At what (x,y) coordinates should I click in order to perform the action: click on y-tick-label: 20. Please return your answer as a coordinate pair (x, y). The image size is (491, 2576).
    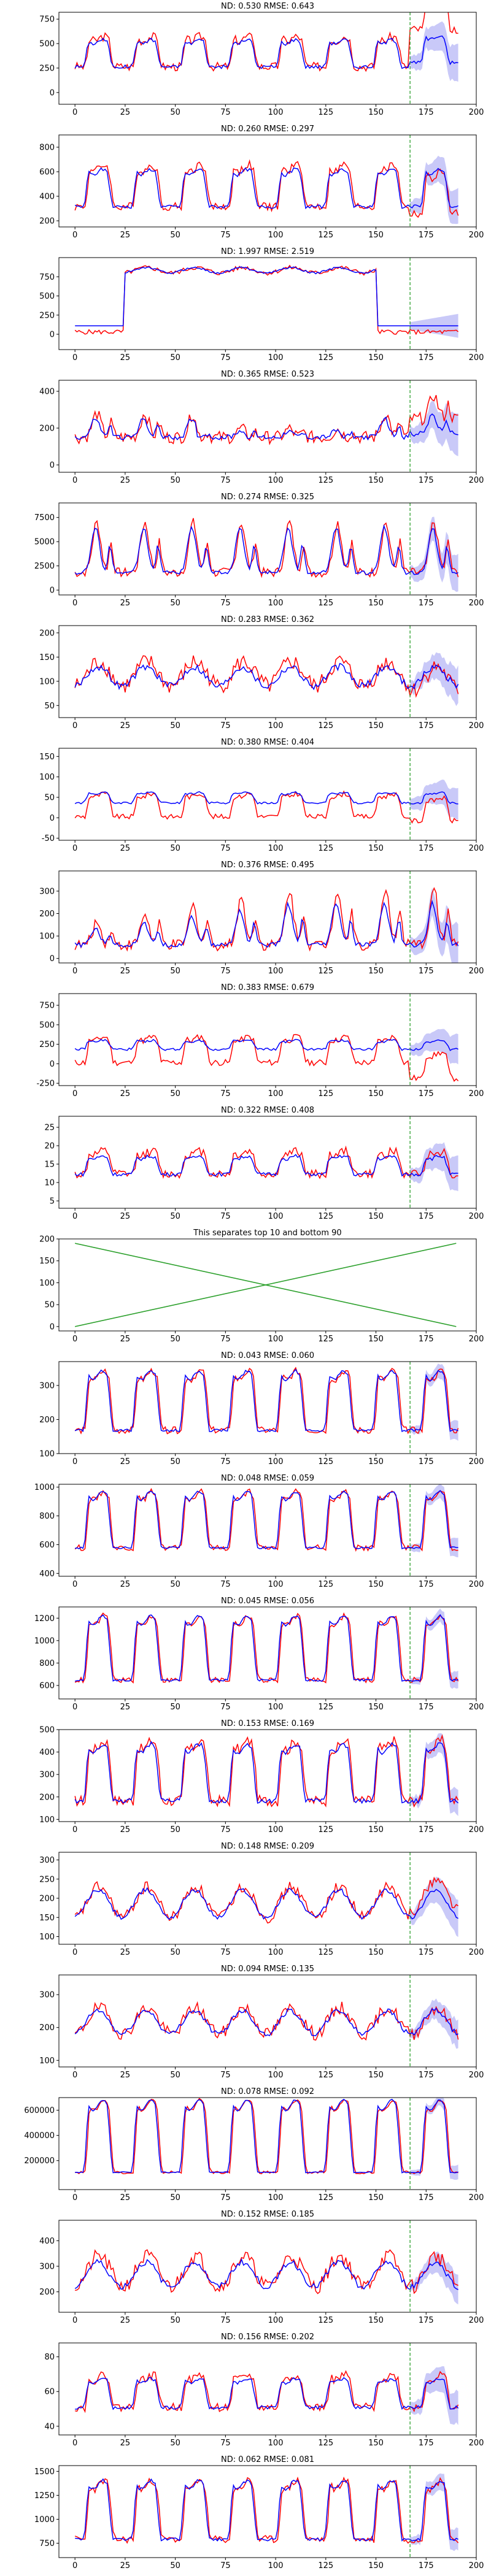
    Looking at the image, I should click on (49, 1146).